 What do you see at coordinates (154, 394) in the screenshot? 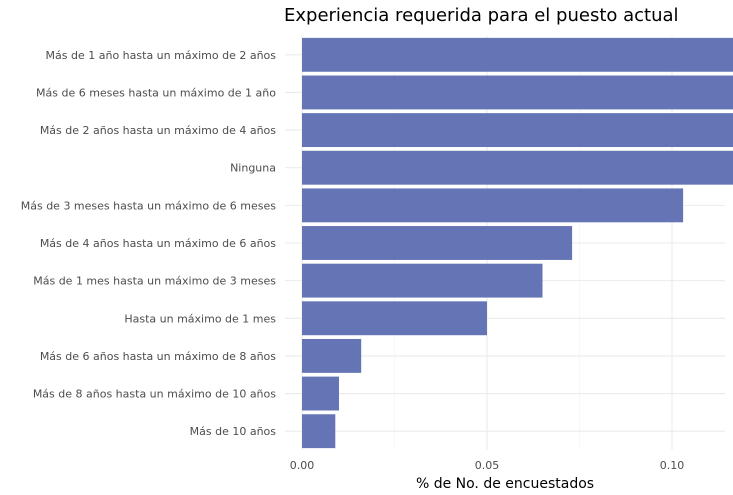
I see `category-label: Más de 8 años hasta un máximo de 10 años` at bounding box center [154, 394].